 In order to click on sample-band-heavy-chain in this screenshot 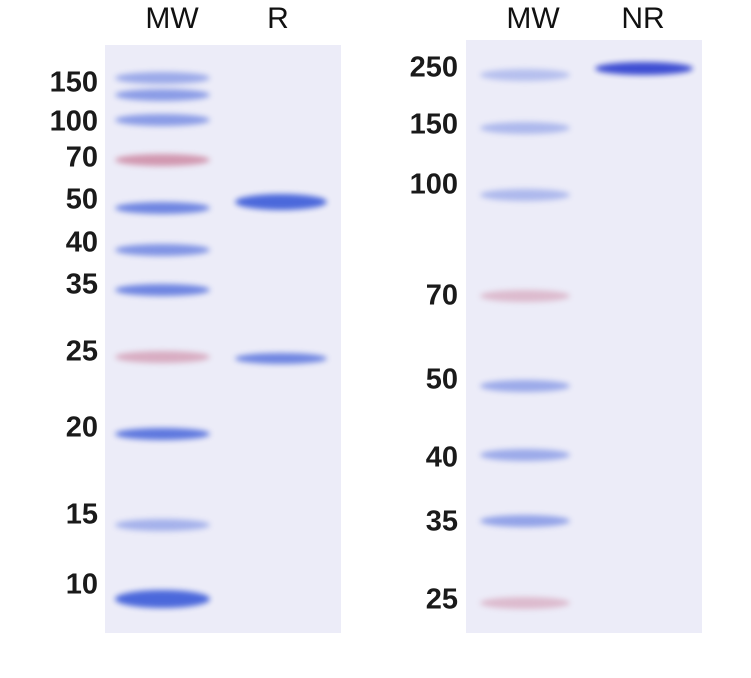, I will do `click(281, 202)`.